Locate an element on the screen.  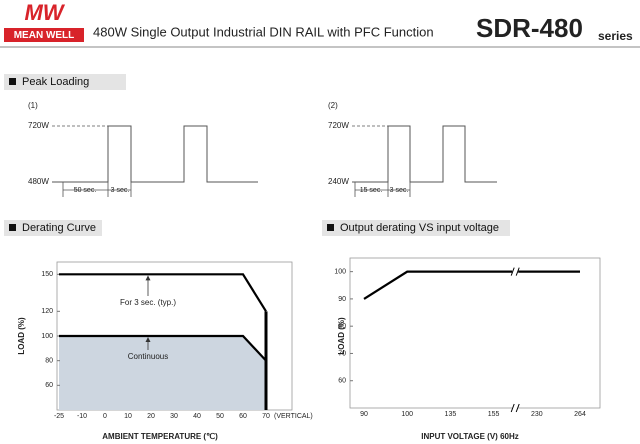
x-tick-label: 100 is located at coordinates (407, 414).